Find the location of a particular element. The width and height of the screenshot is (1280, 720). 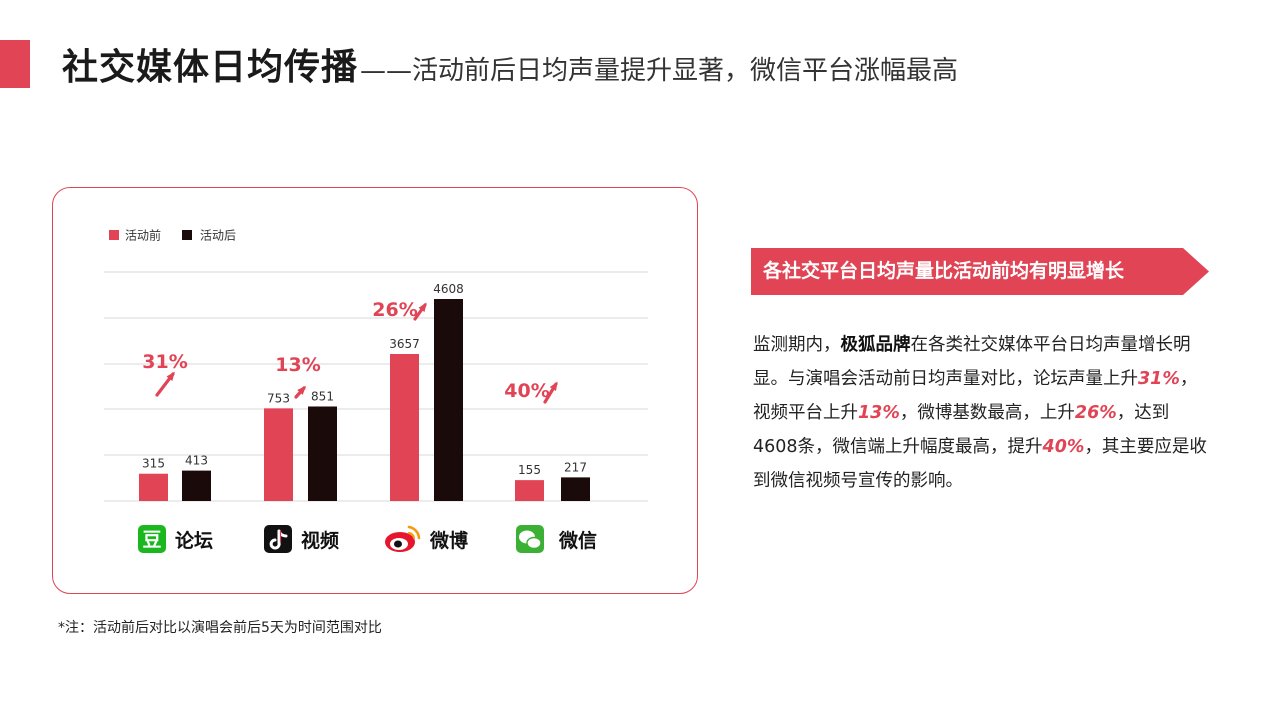

category-label: 论坛 is located at coordinates (194, 540).